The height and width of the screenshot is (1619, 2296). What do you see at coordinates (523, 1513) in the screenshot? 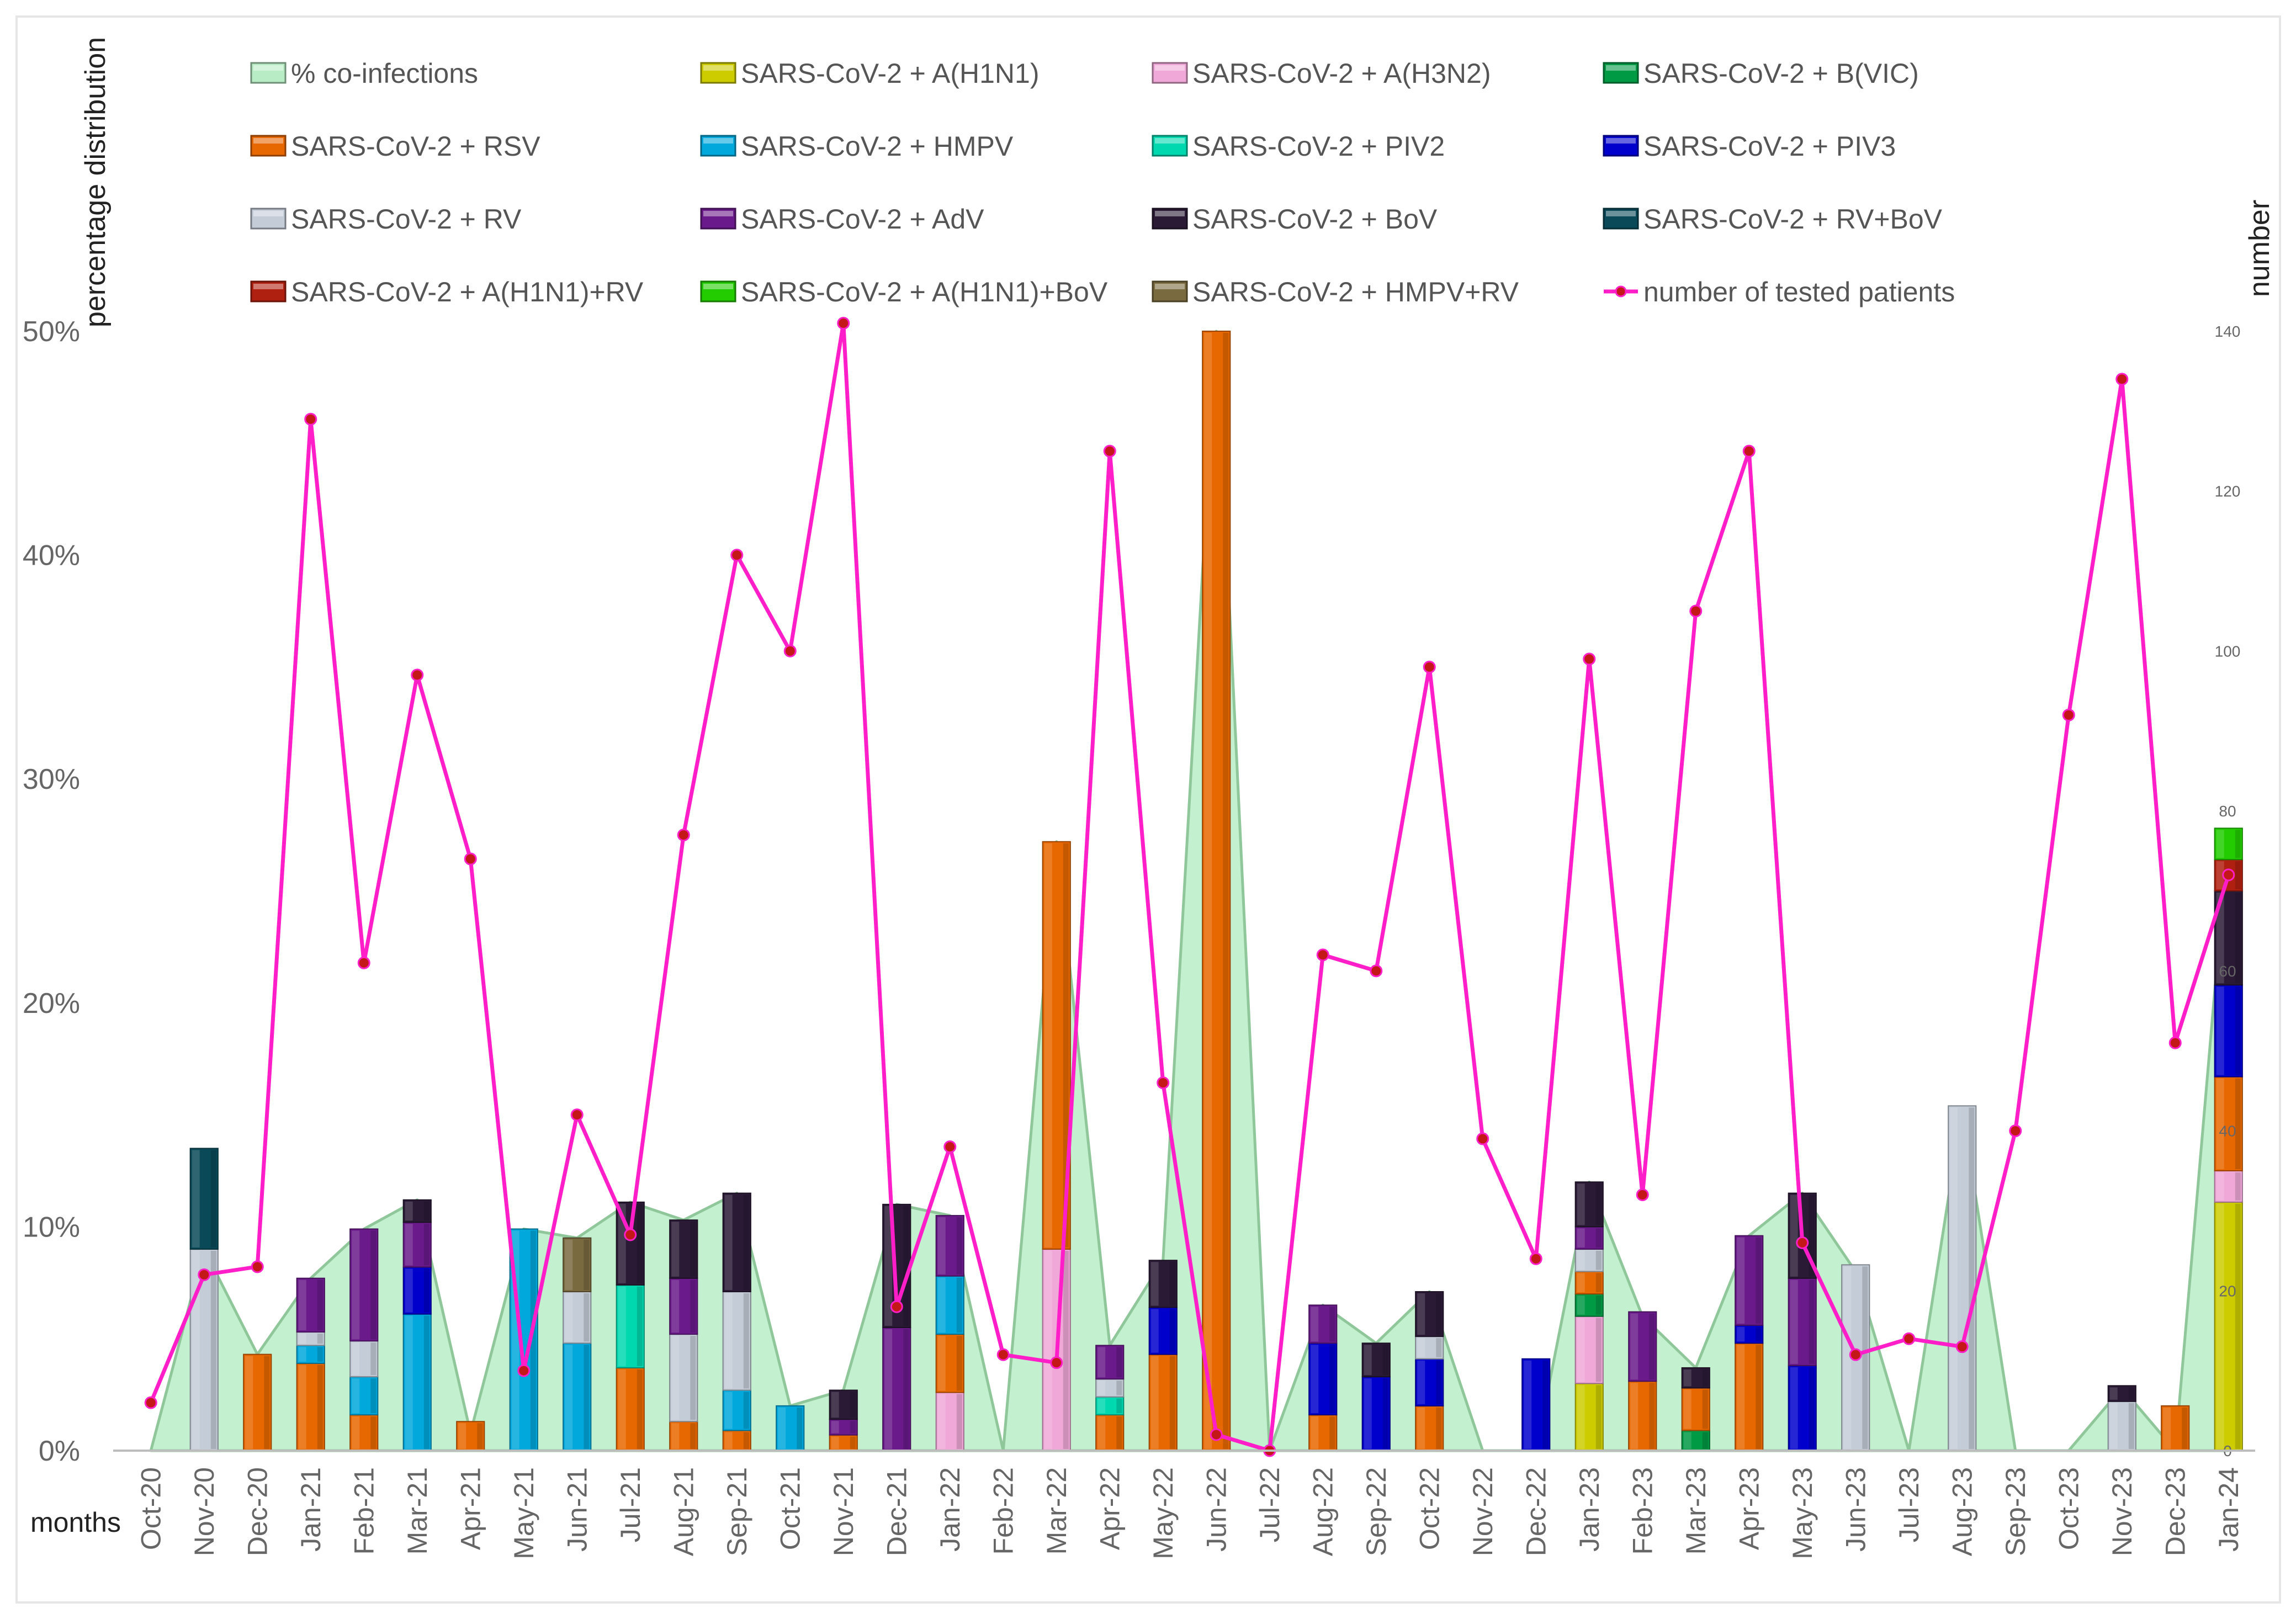
I see `x-tick-label: May-21` at bounding box center [523, 1513].